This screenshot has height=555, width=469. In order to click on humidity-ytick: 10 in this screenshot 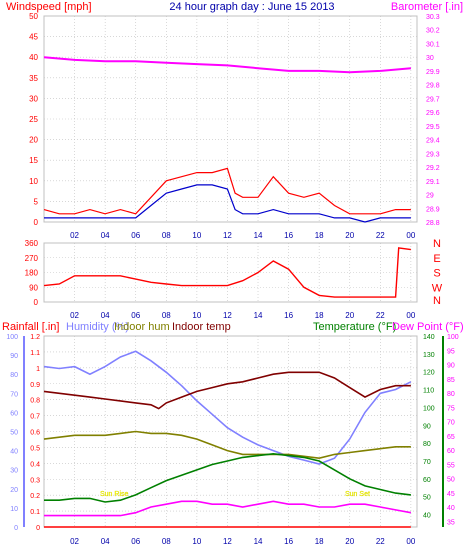, I will do `click(14, 509)`.